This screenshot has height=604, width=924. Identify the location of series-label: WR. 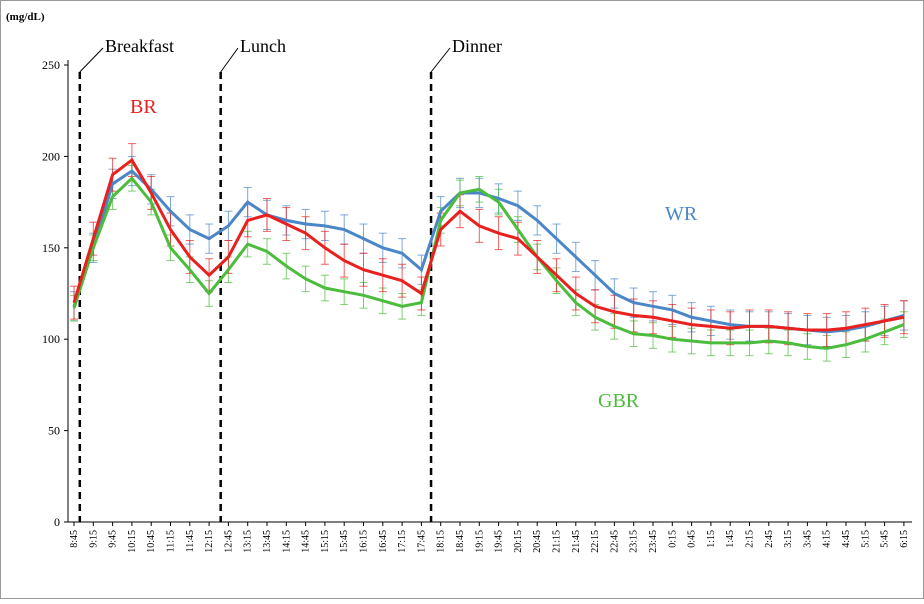
(681, 214).